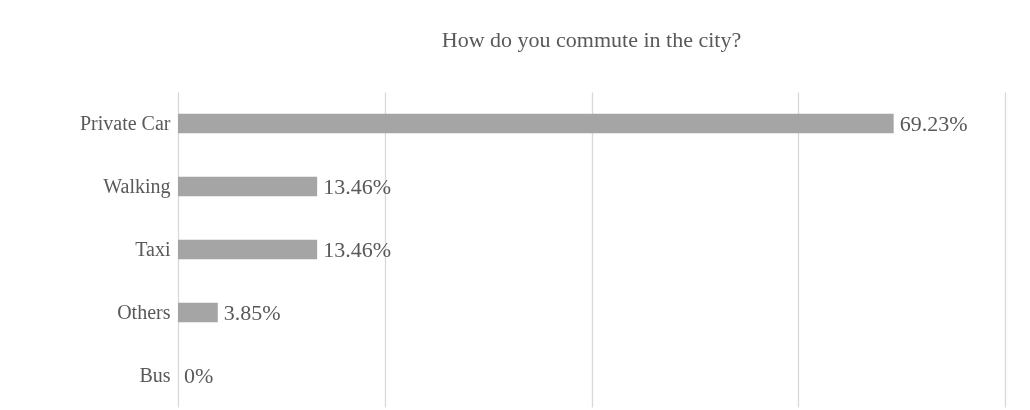 This screenshot has width=1030, height=410. Describe the element at coordinates (144, 311) in the screenshot. I see `y-tick-label: Others` at that location.